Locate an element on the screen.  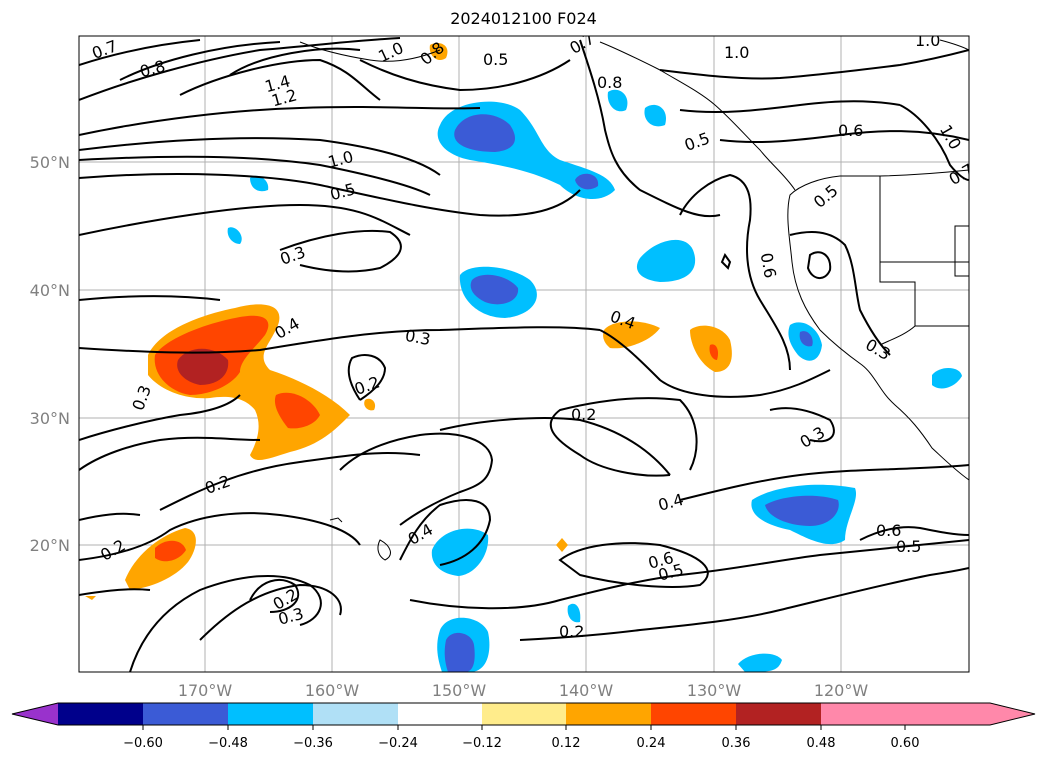
colorbar-extend-right is located at coordinates (969, 714).